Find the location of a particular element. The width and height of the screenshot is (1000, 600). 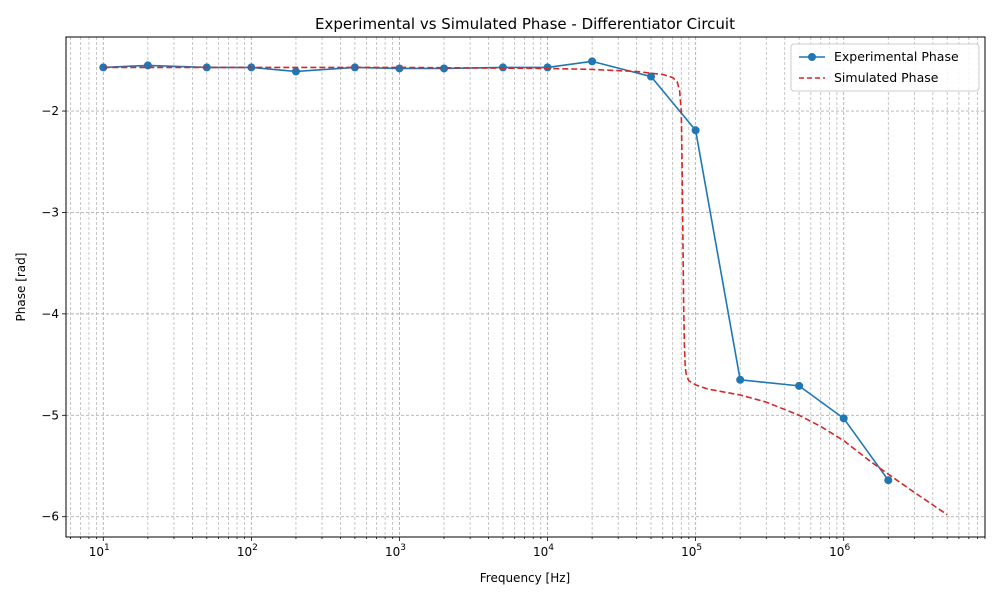

legend-simulated-label: Simulated Phase is located at coordinates (886, 77).